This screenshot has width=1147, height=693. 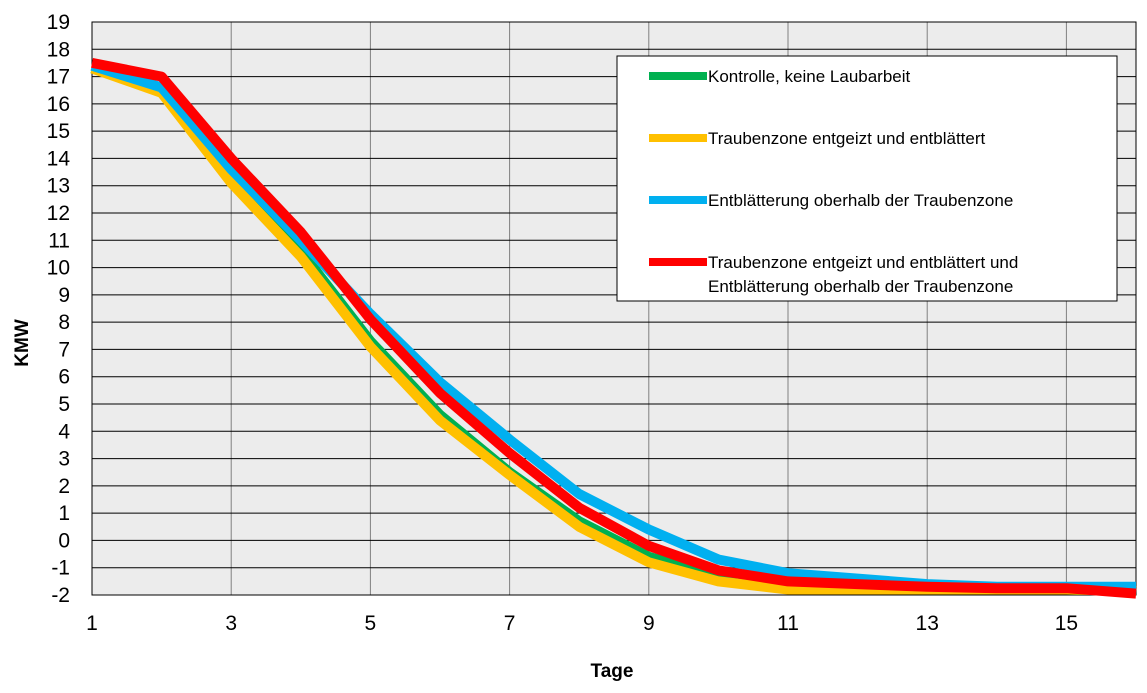 I want to click on y-tick-label: 0, so click(x=64, y=540).